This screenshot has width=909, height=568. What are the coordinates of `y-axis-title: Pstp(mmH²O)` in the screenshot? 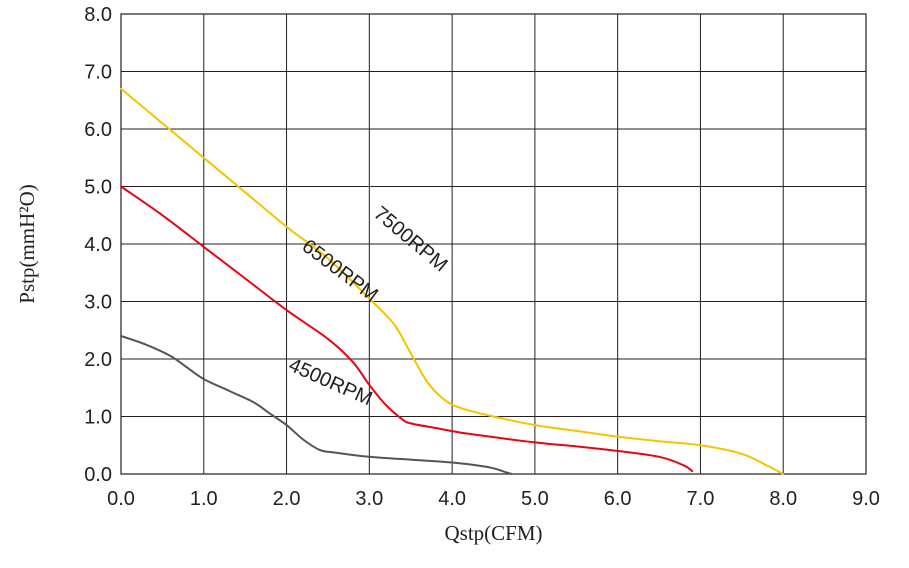 It's located at (27, 243).